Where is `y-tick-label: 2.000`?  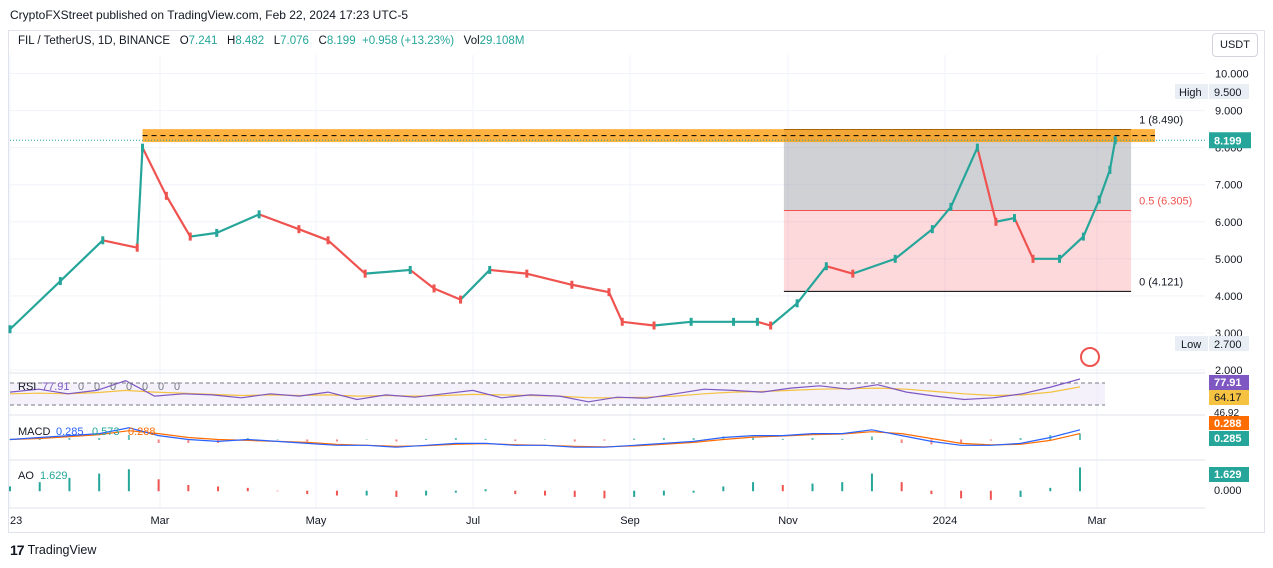 y-tick-label: 2.000 is located at coordinates (1229, 371).